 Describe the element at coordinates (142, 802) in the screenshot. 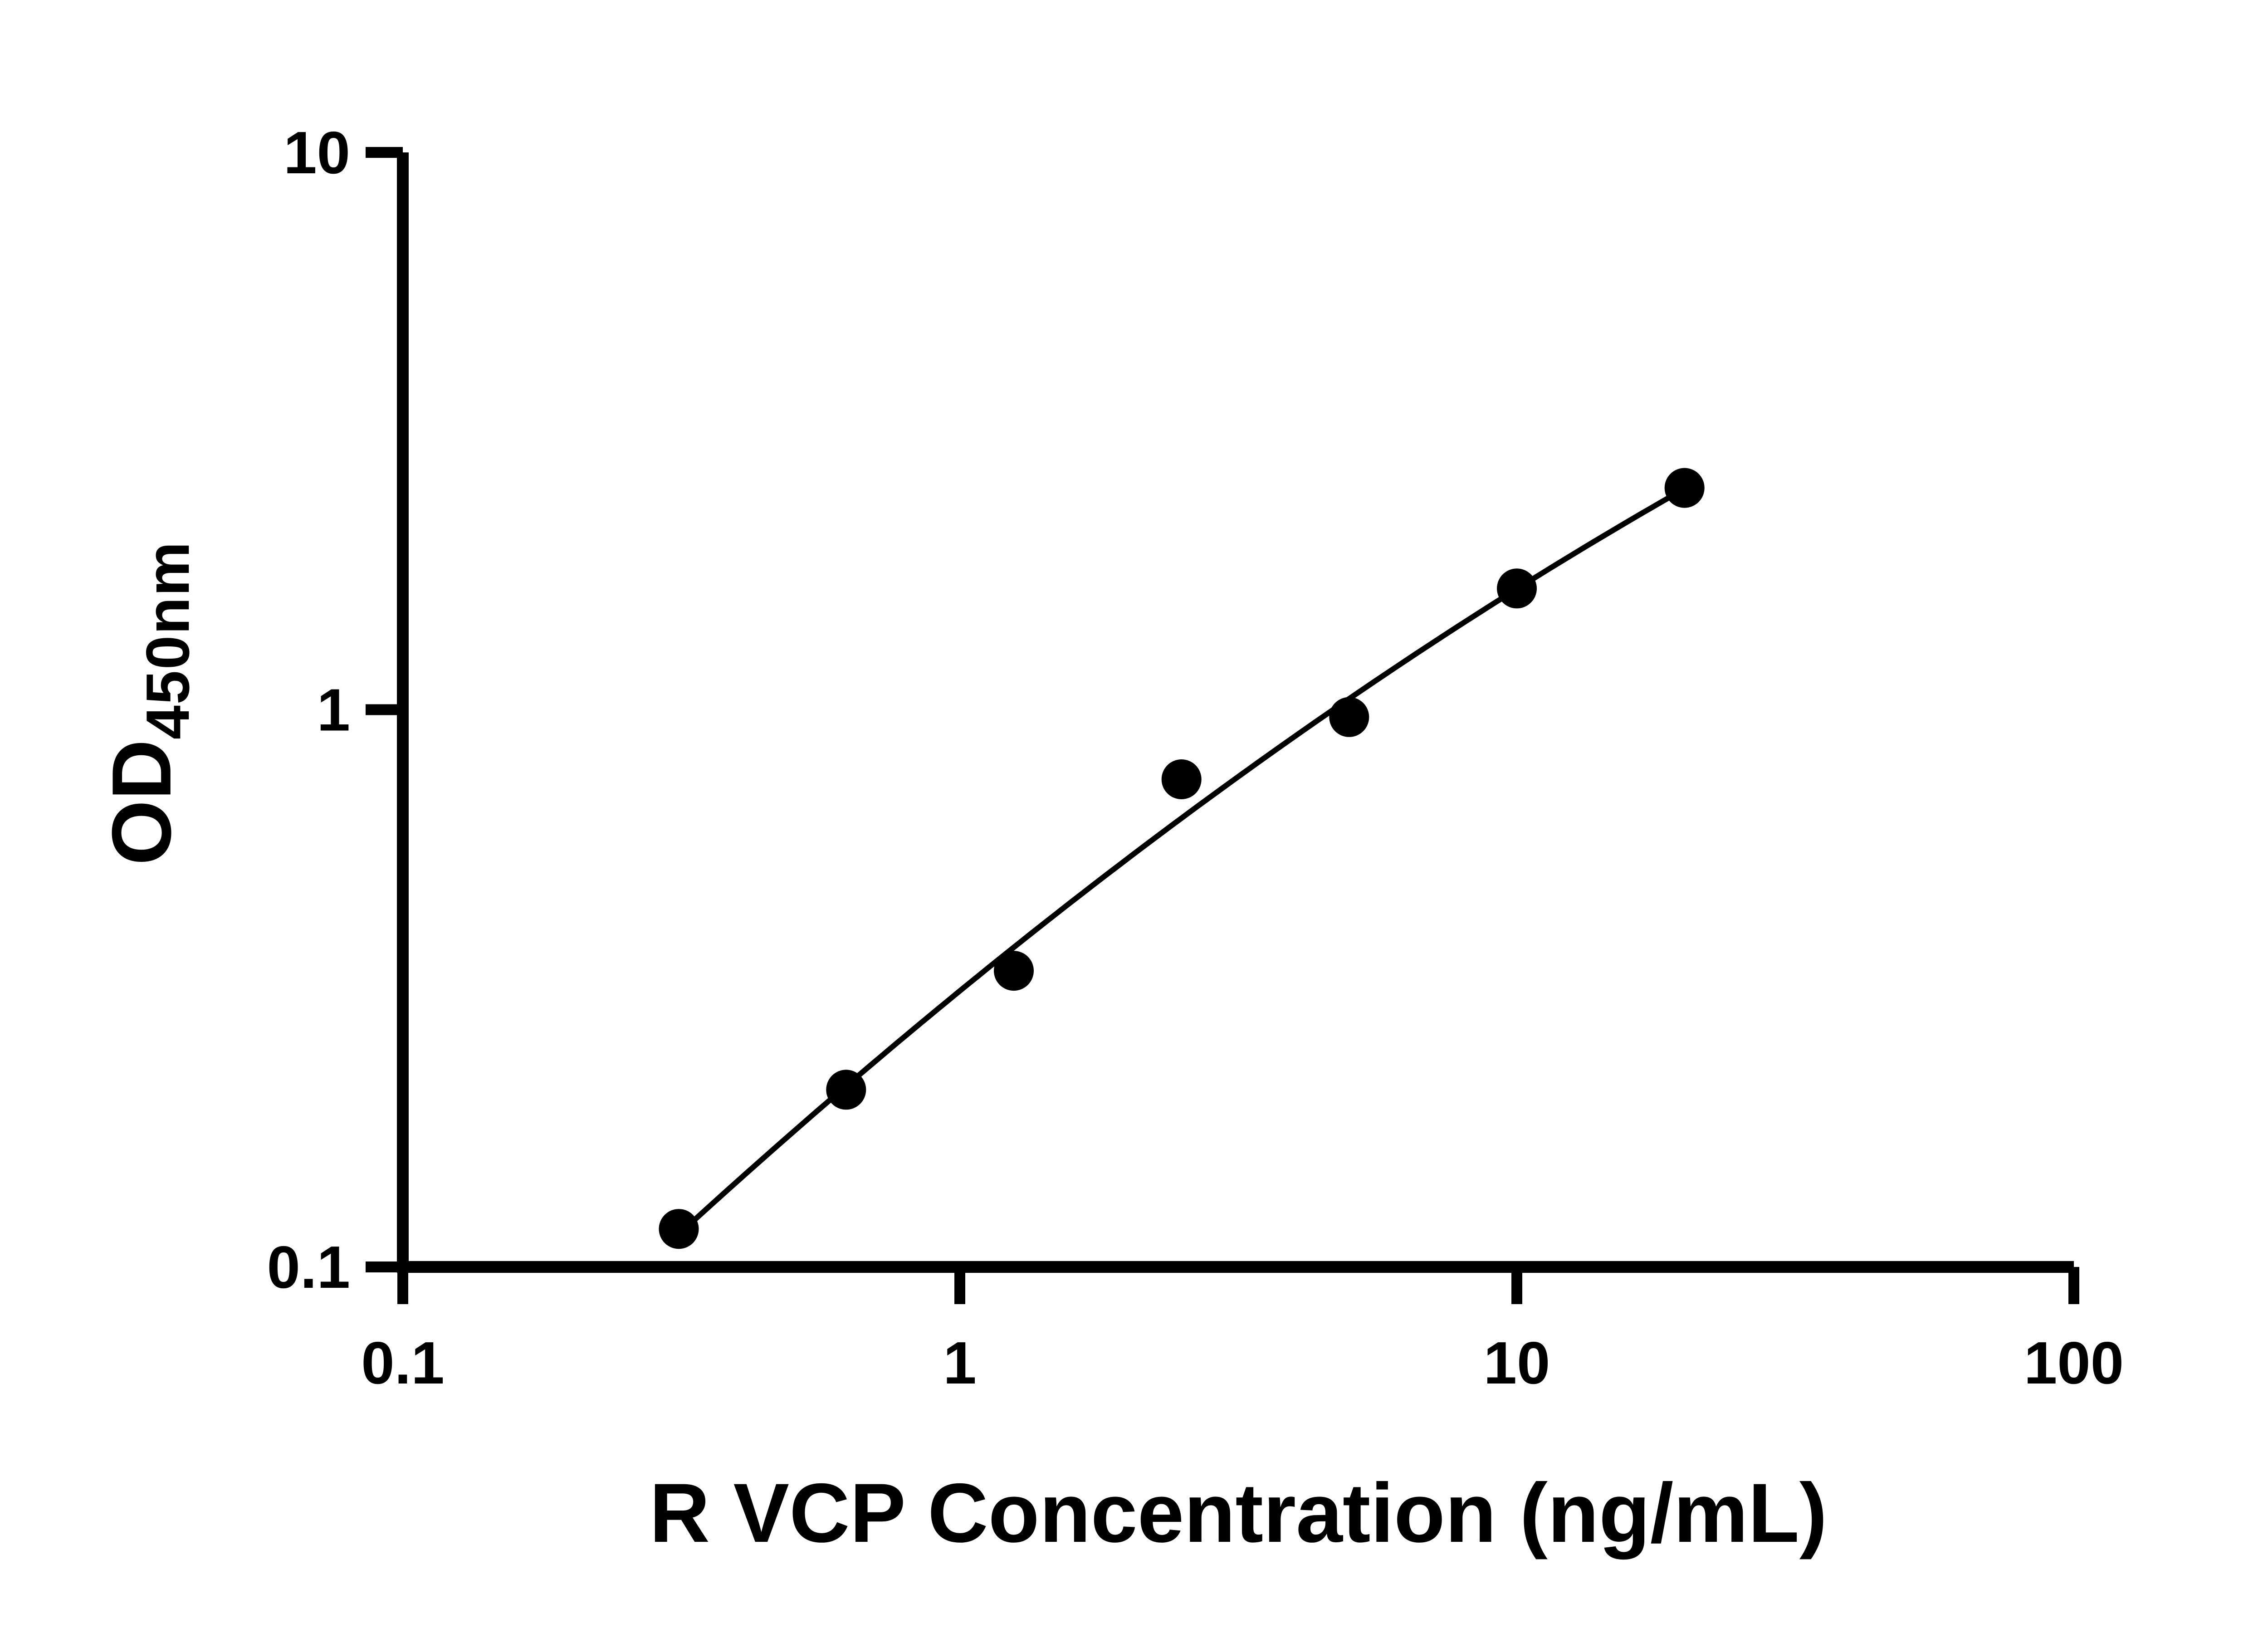

I see `y-axis-title-main: OD` at that location.